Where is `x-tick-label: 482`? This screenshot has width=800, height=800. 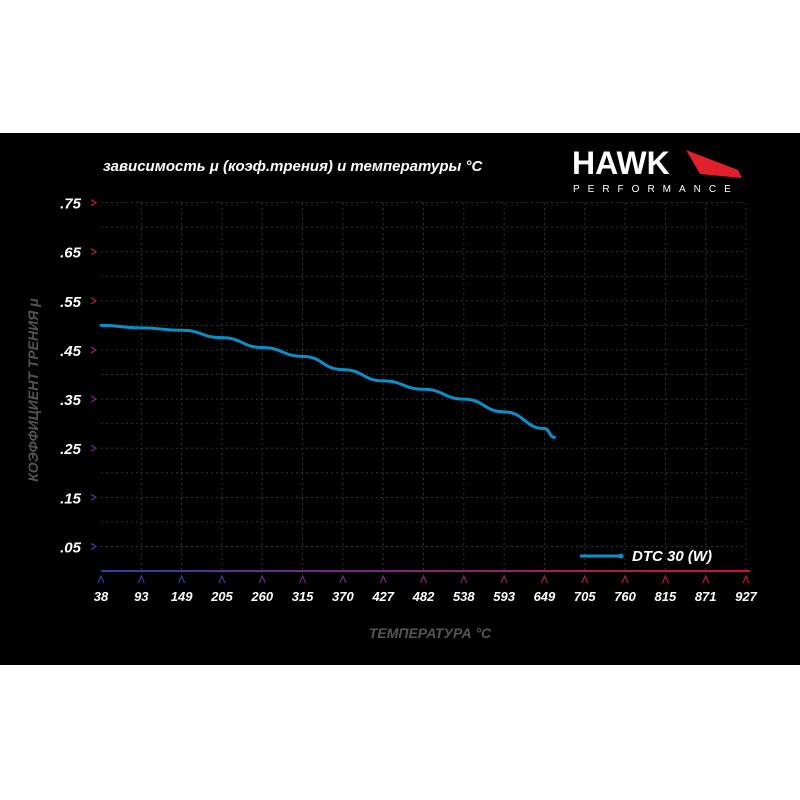
x-tick-label: 482 is located at coordinates (423, 596).